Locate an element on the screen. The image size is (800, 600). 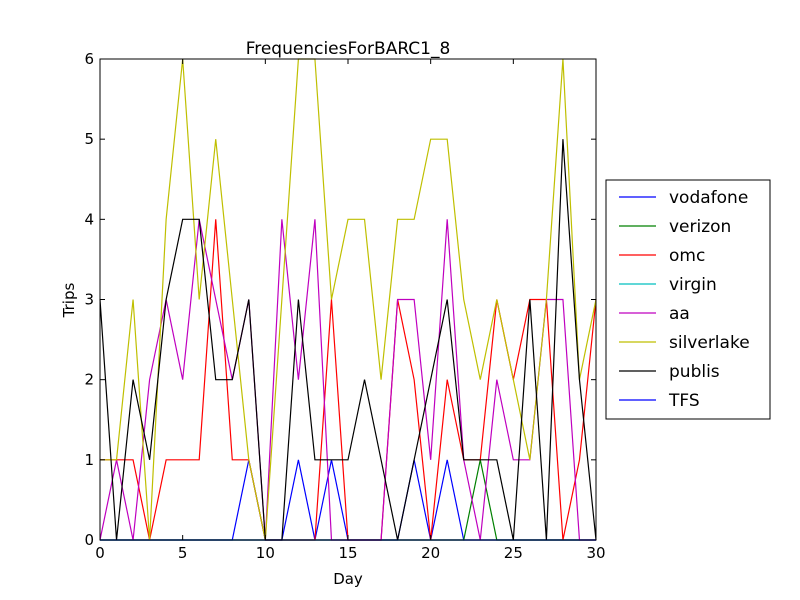
y-tick-label: 3 is located at coordinates (89, 300).